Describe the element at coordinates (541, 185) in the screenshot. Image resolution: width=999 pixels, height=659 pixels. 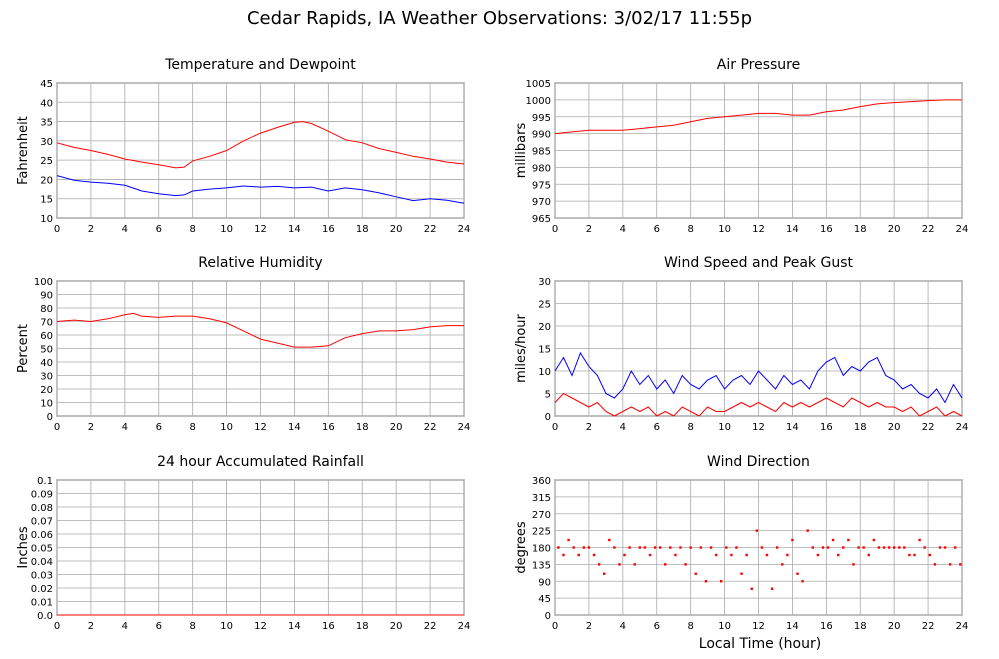
I see `pressure-y-tick-label: 975` at that location.